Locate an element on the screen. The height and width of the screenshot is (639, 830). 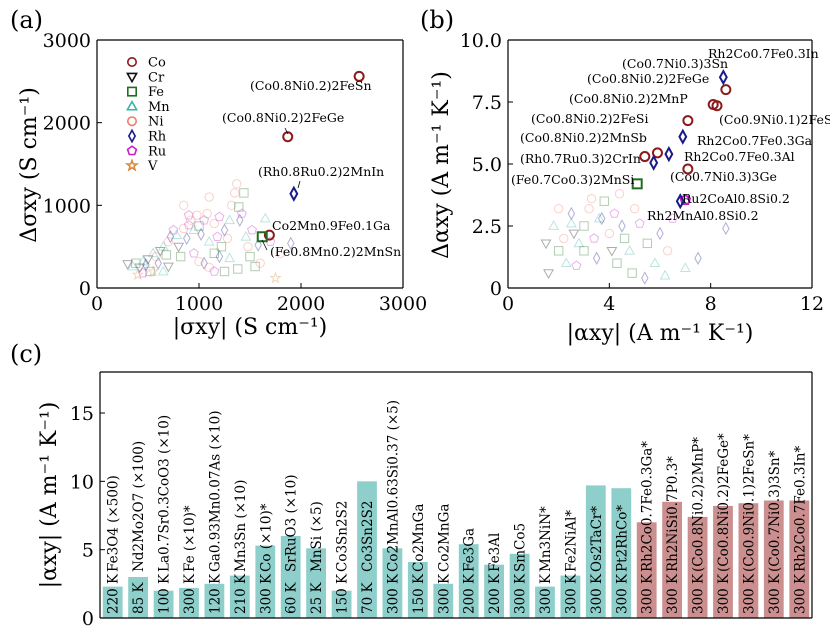
bar-material-label: Mn3Sn (×10) is located at coordinates (241, 526).